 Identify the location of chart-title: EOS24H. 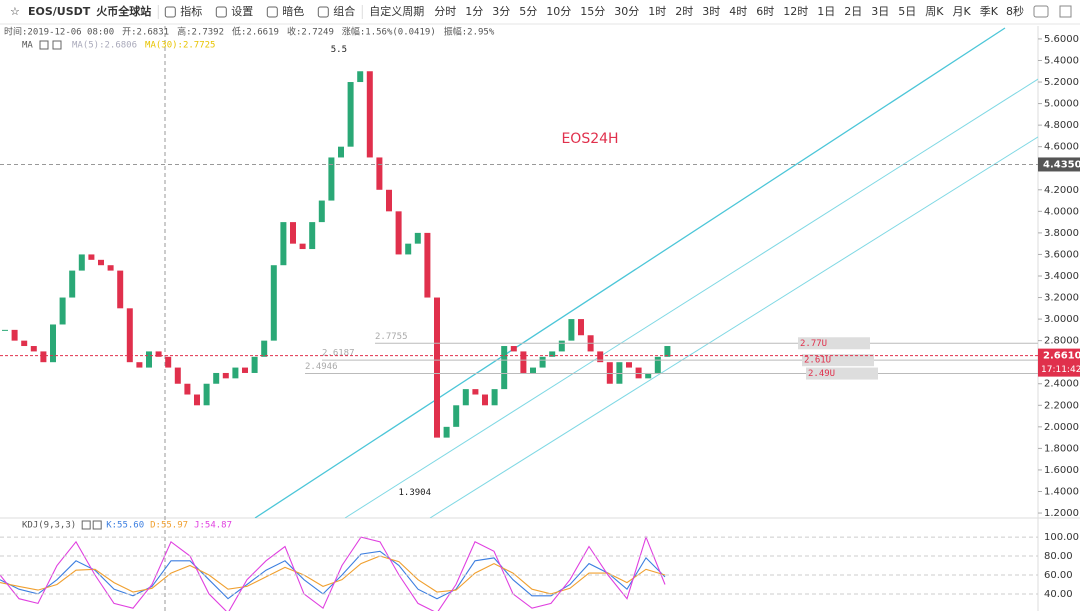
(589, 139).